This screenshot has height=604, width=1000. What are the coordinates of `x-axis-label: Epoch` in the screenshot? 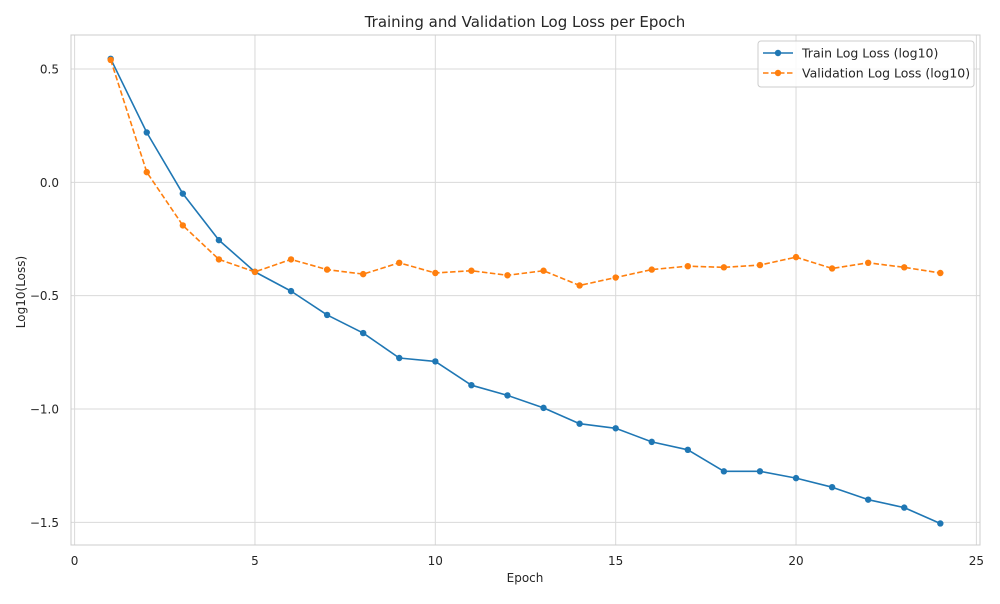 It's located at (525, 578).